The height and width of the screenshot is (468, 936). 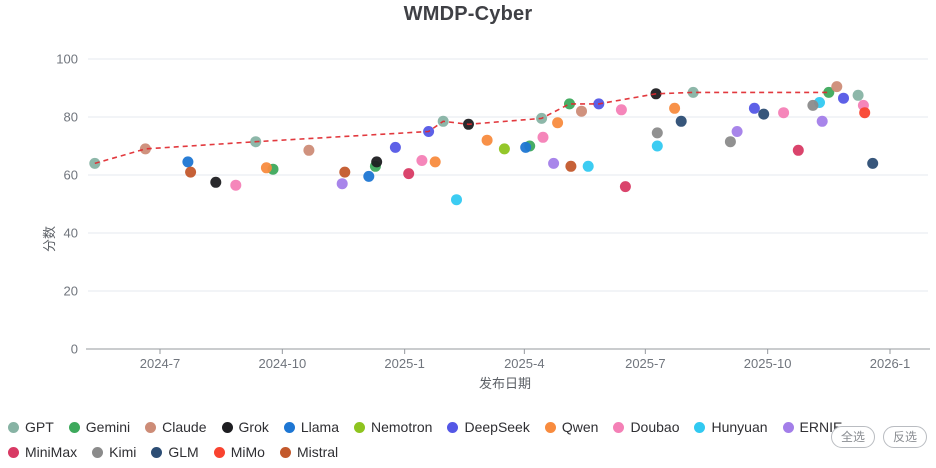 I want to click on legend-label: Doubao, so click(x=655, y=427).